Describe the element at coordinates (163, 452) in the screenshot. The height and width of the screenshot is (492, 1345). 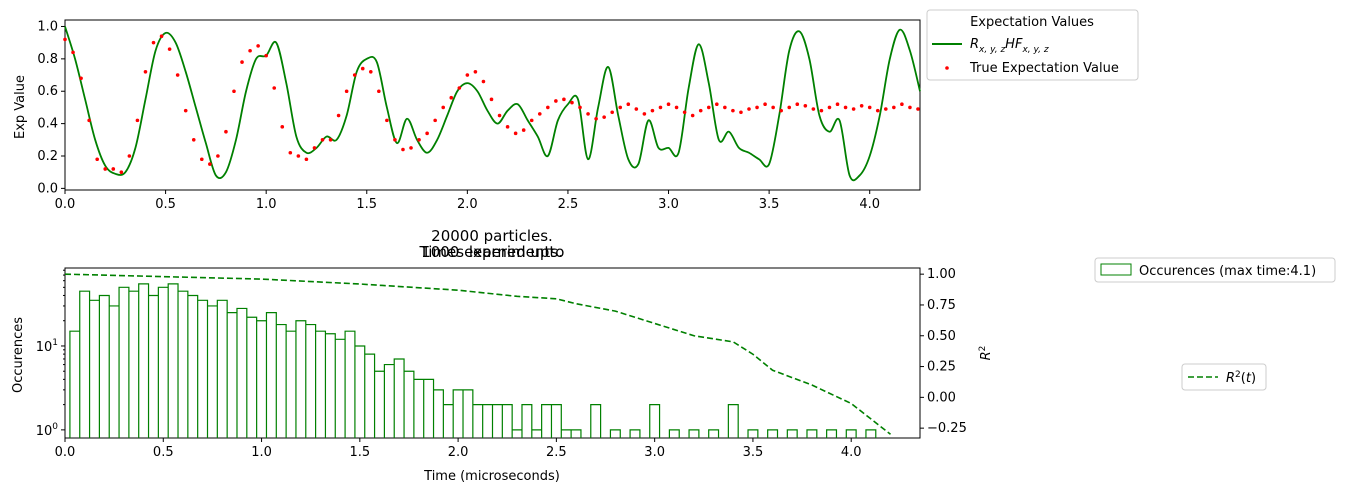
I see `x-tick-label: 0.5` at that location.